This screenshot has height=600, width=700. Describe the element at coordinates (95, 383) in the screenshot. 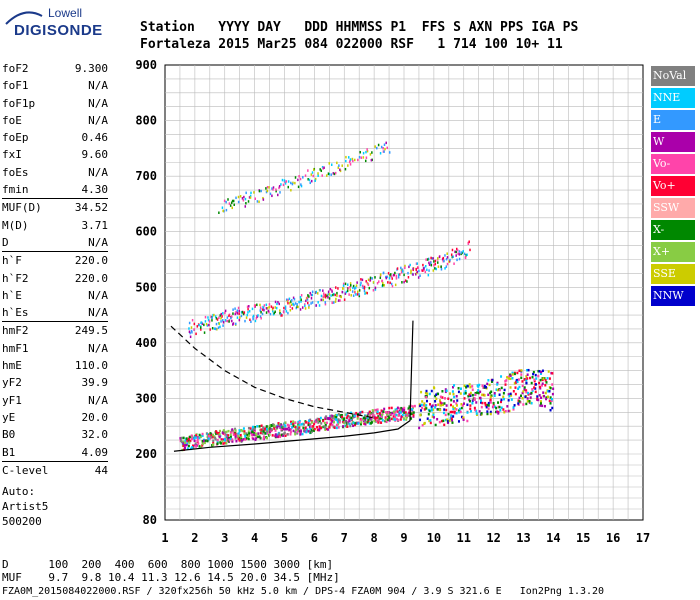

I see `param-value: 39.9` at that location.